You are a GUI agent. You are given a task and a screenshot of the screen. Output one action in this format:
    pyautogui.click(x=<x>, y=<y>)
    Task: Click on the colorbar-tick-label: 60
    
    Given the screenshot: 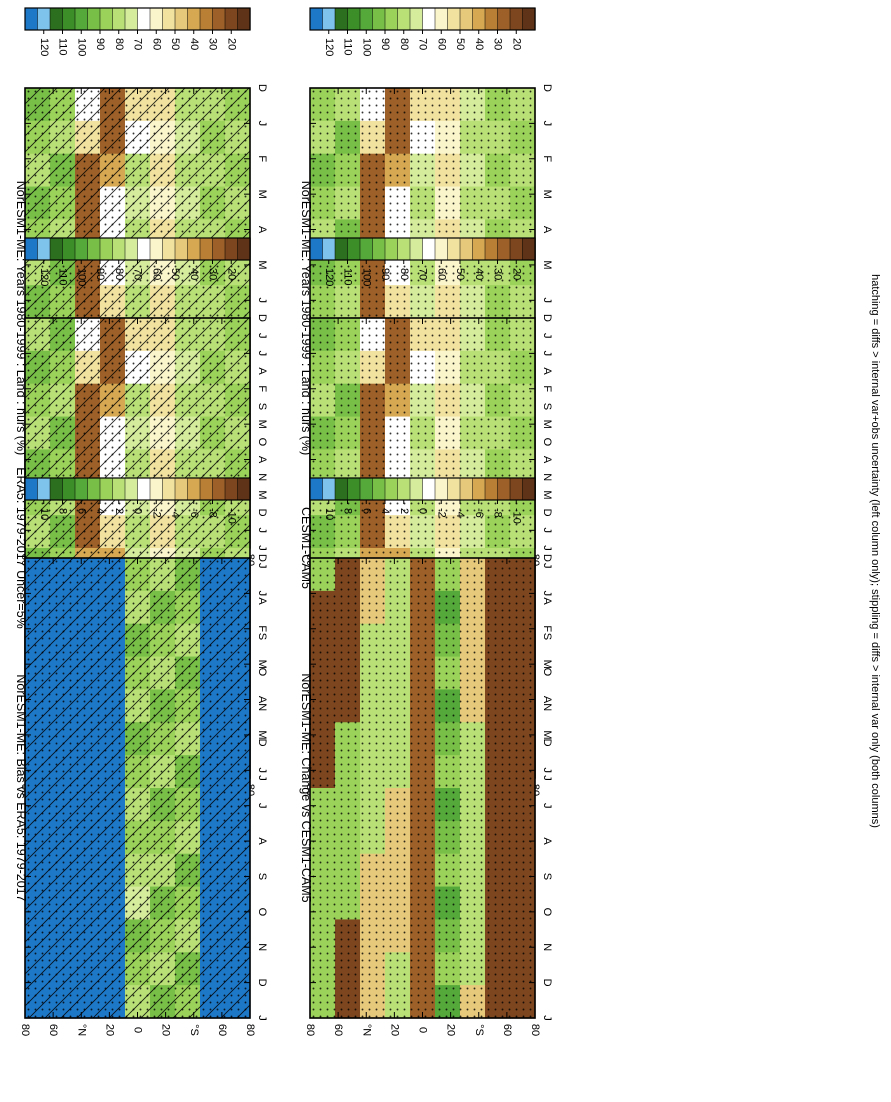 What is the action you would take?
    pyautogui.click(x=441, y=44)
    